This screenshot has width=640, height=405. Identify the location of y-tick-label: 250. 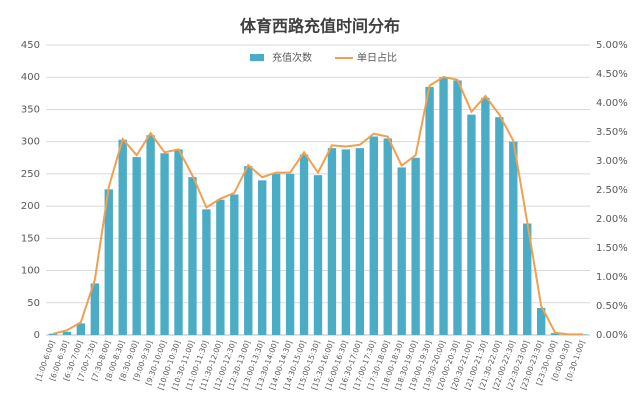
(30, 174).